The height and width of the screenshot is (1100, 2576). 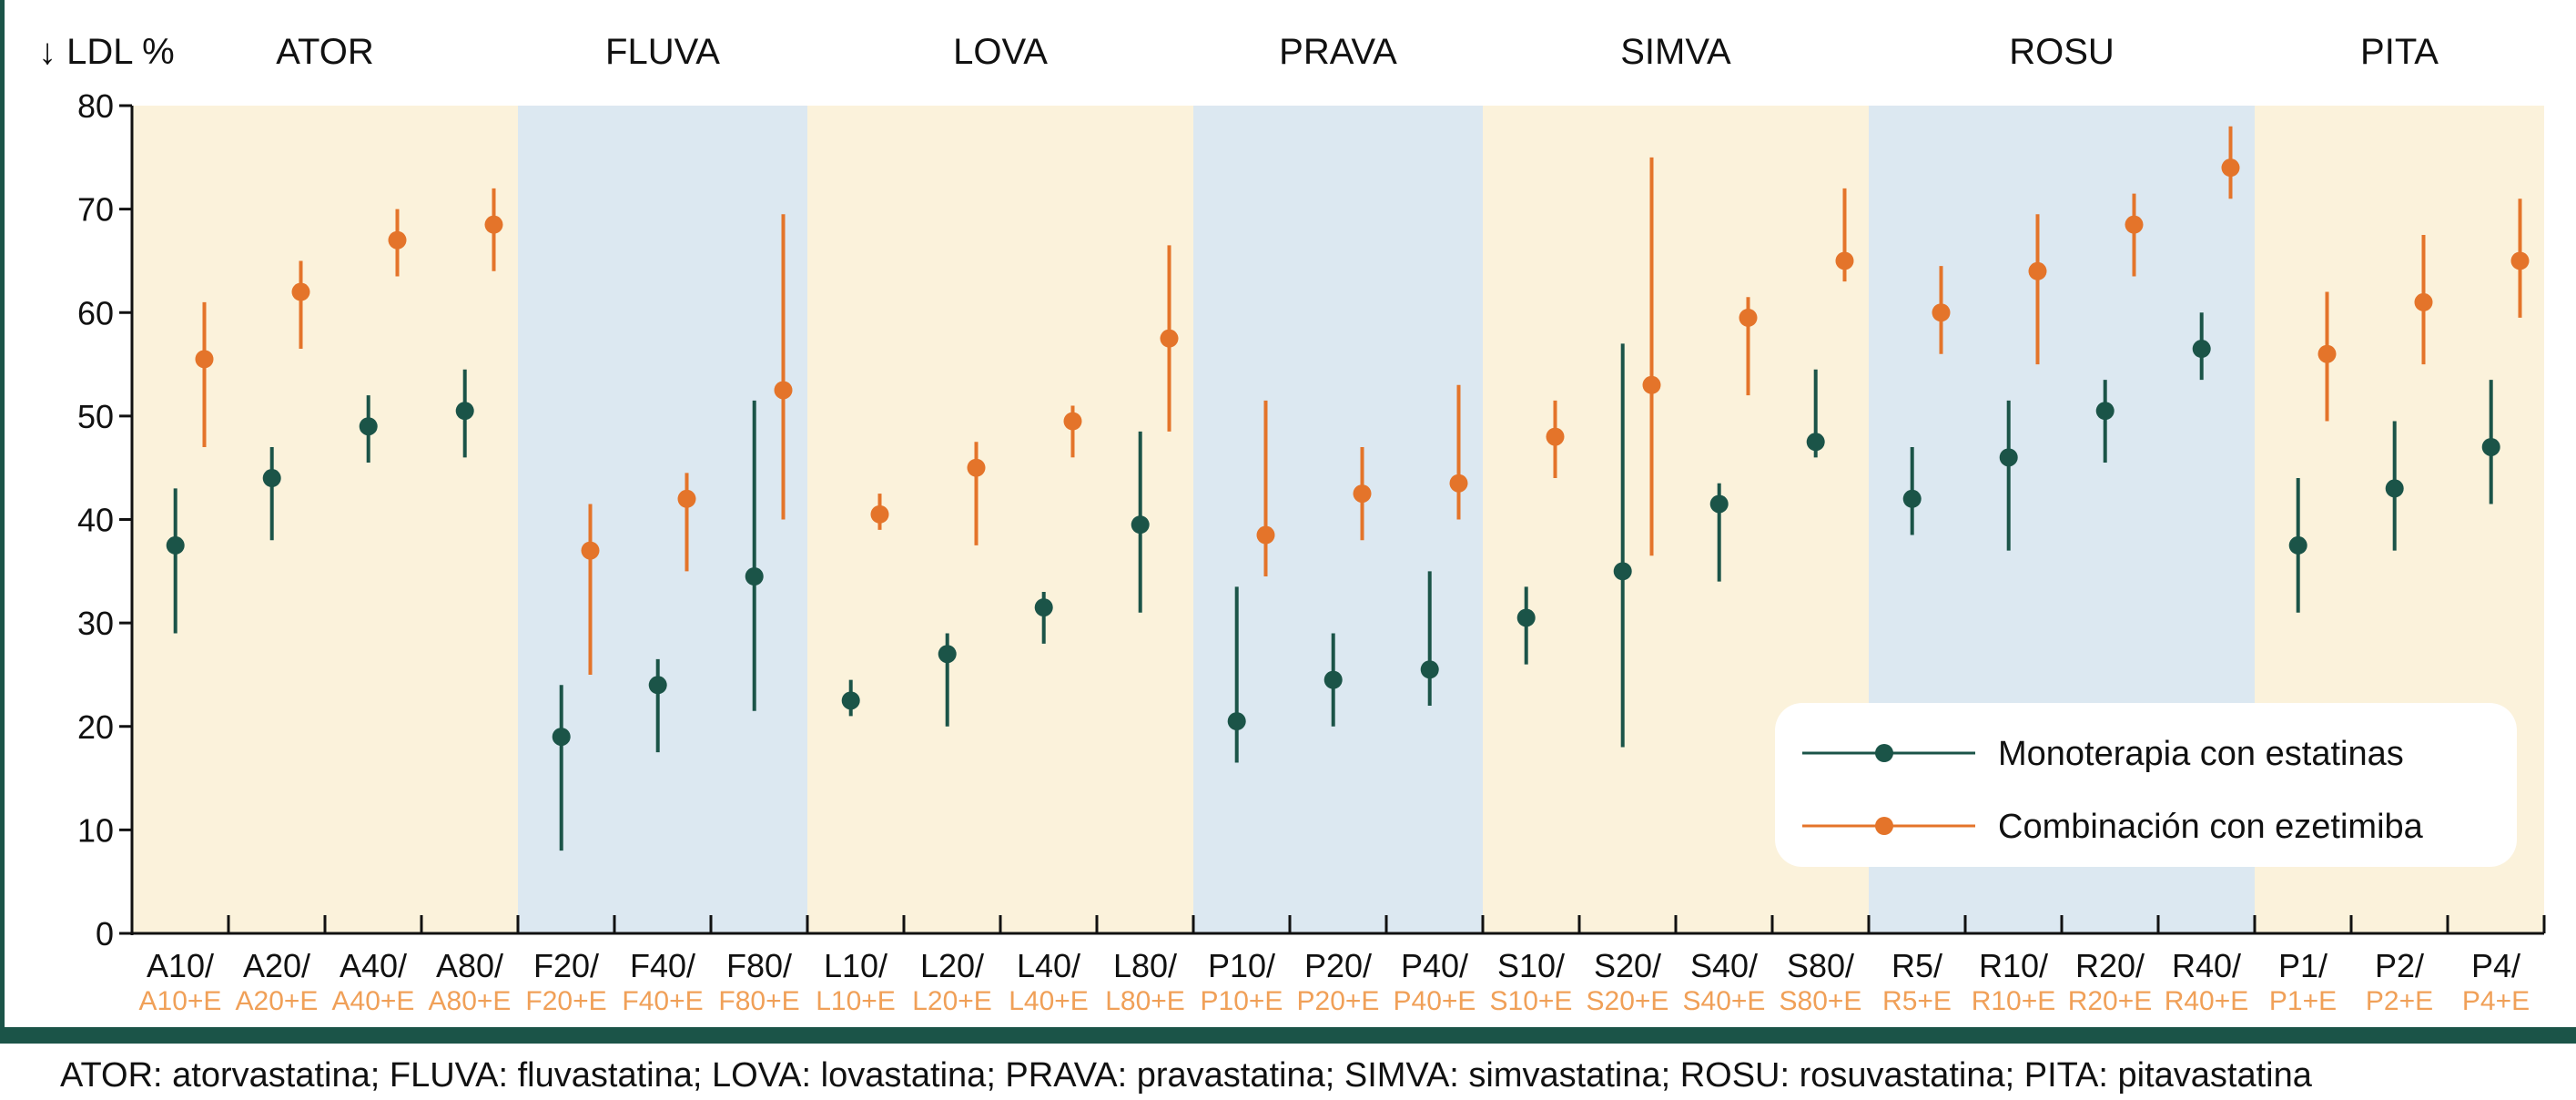 I want to click on x-tick-label: P2/, so click(x=2399, y=965).